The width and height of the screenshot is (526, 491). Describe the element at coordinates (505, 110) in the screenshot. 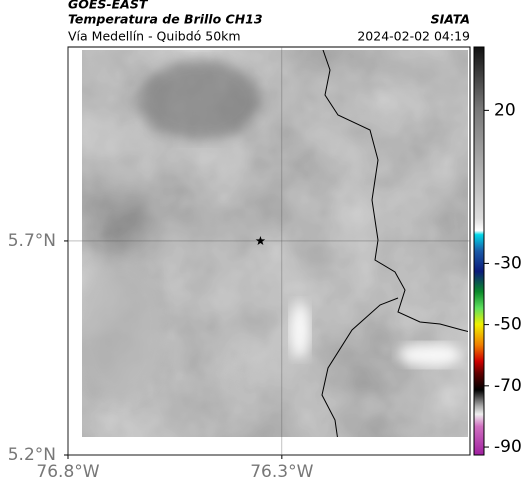

I see `colorbar-label: 20` at that location.